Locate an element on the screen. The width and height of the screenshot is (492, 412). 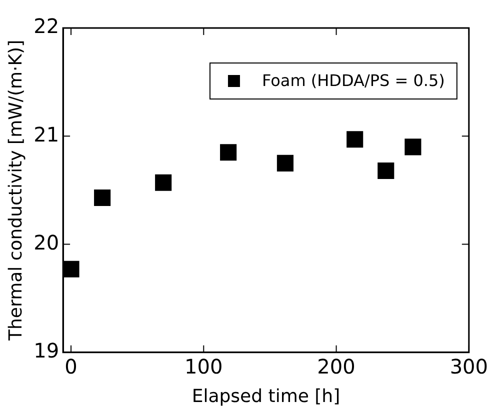
x-tick-label: 0 is located at coordinates (71, 366).